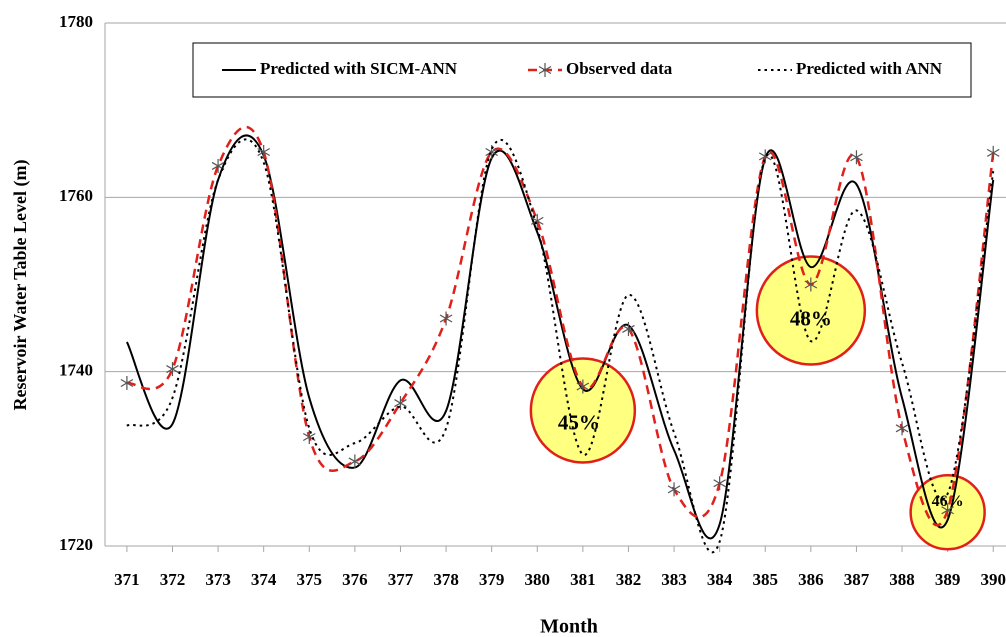 This screenshot has height=637, width=1006. I want to click on legend-box, so click(582, 70).